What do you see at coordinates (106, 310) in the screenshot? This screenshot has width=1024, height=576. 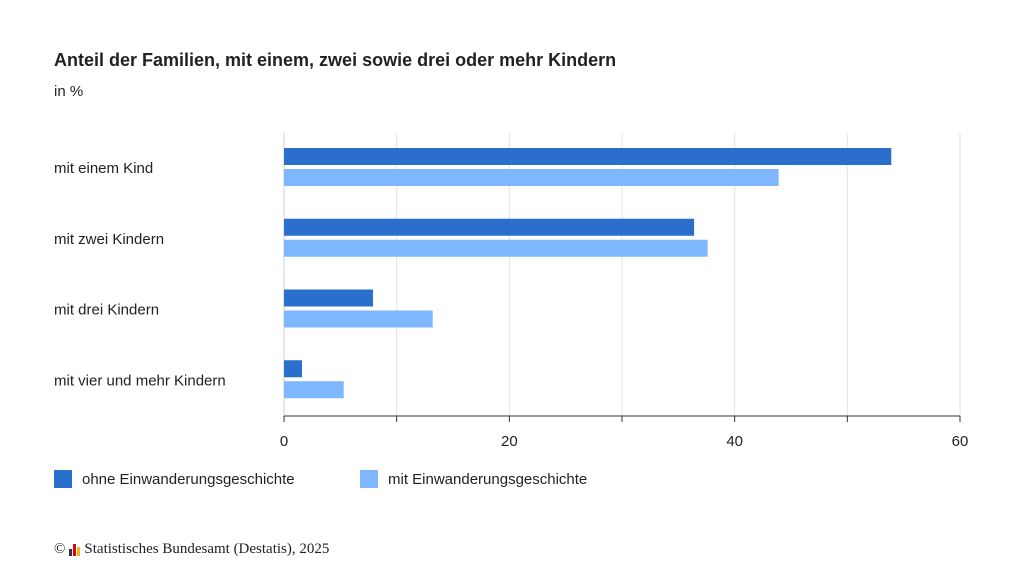 I see `category-label: mit drei Kindern` at bounding box center [106, 310].